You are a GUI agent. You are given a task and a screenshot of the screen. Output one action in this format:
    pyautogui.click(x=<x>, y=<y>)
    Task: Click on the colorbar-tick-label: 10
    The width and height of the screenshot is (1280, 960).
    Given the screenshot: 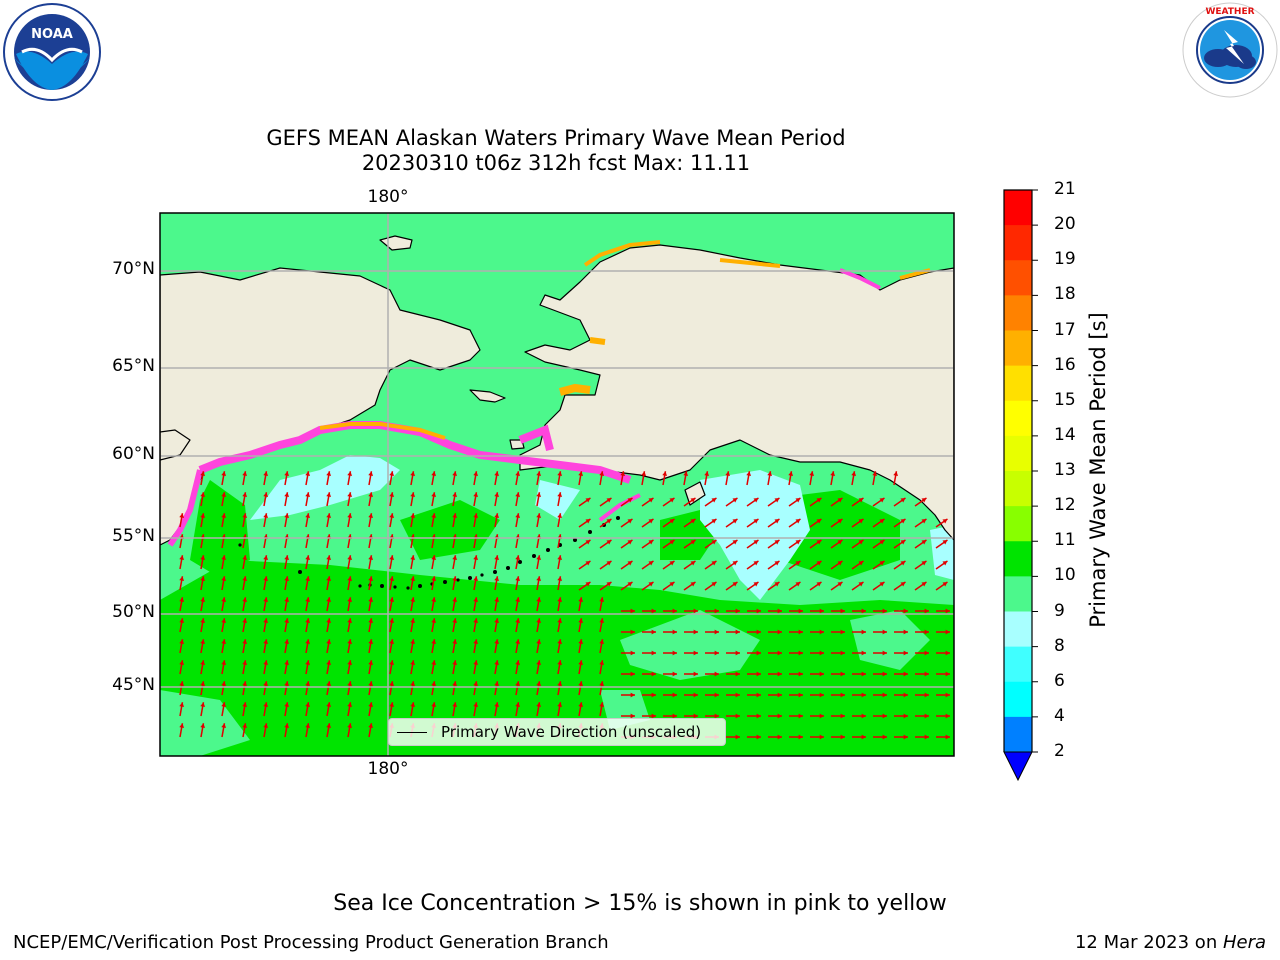 What is the action you would take?
    pyautogui.click(x=1065, y=575)
    